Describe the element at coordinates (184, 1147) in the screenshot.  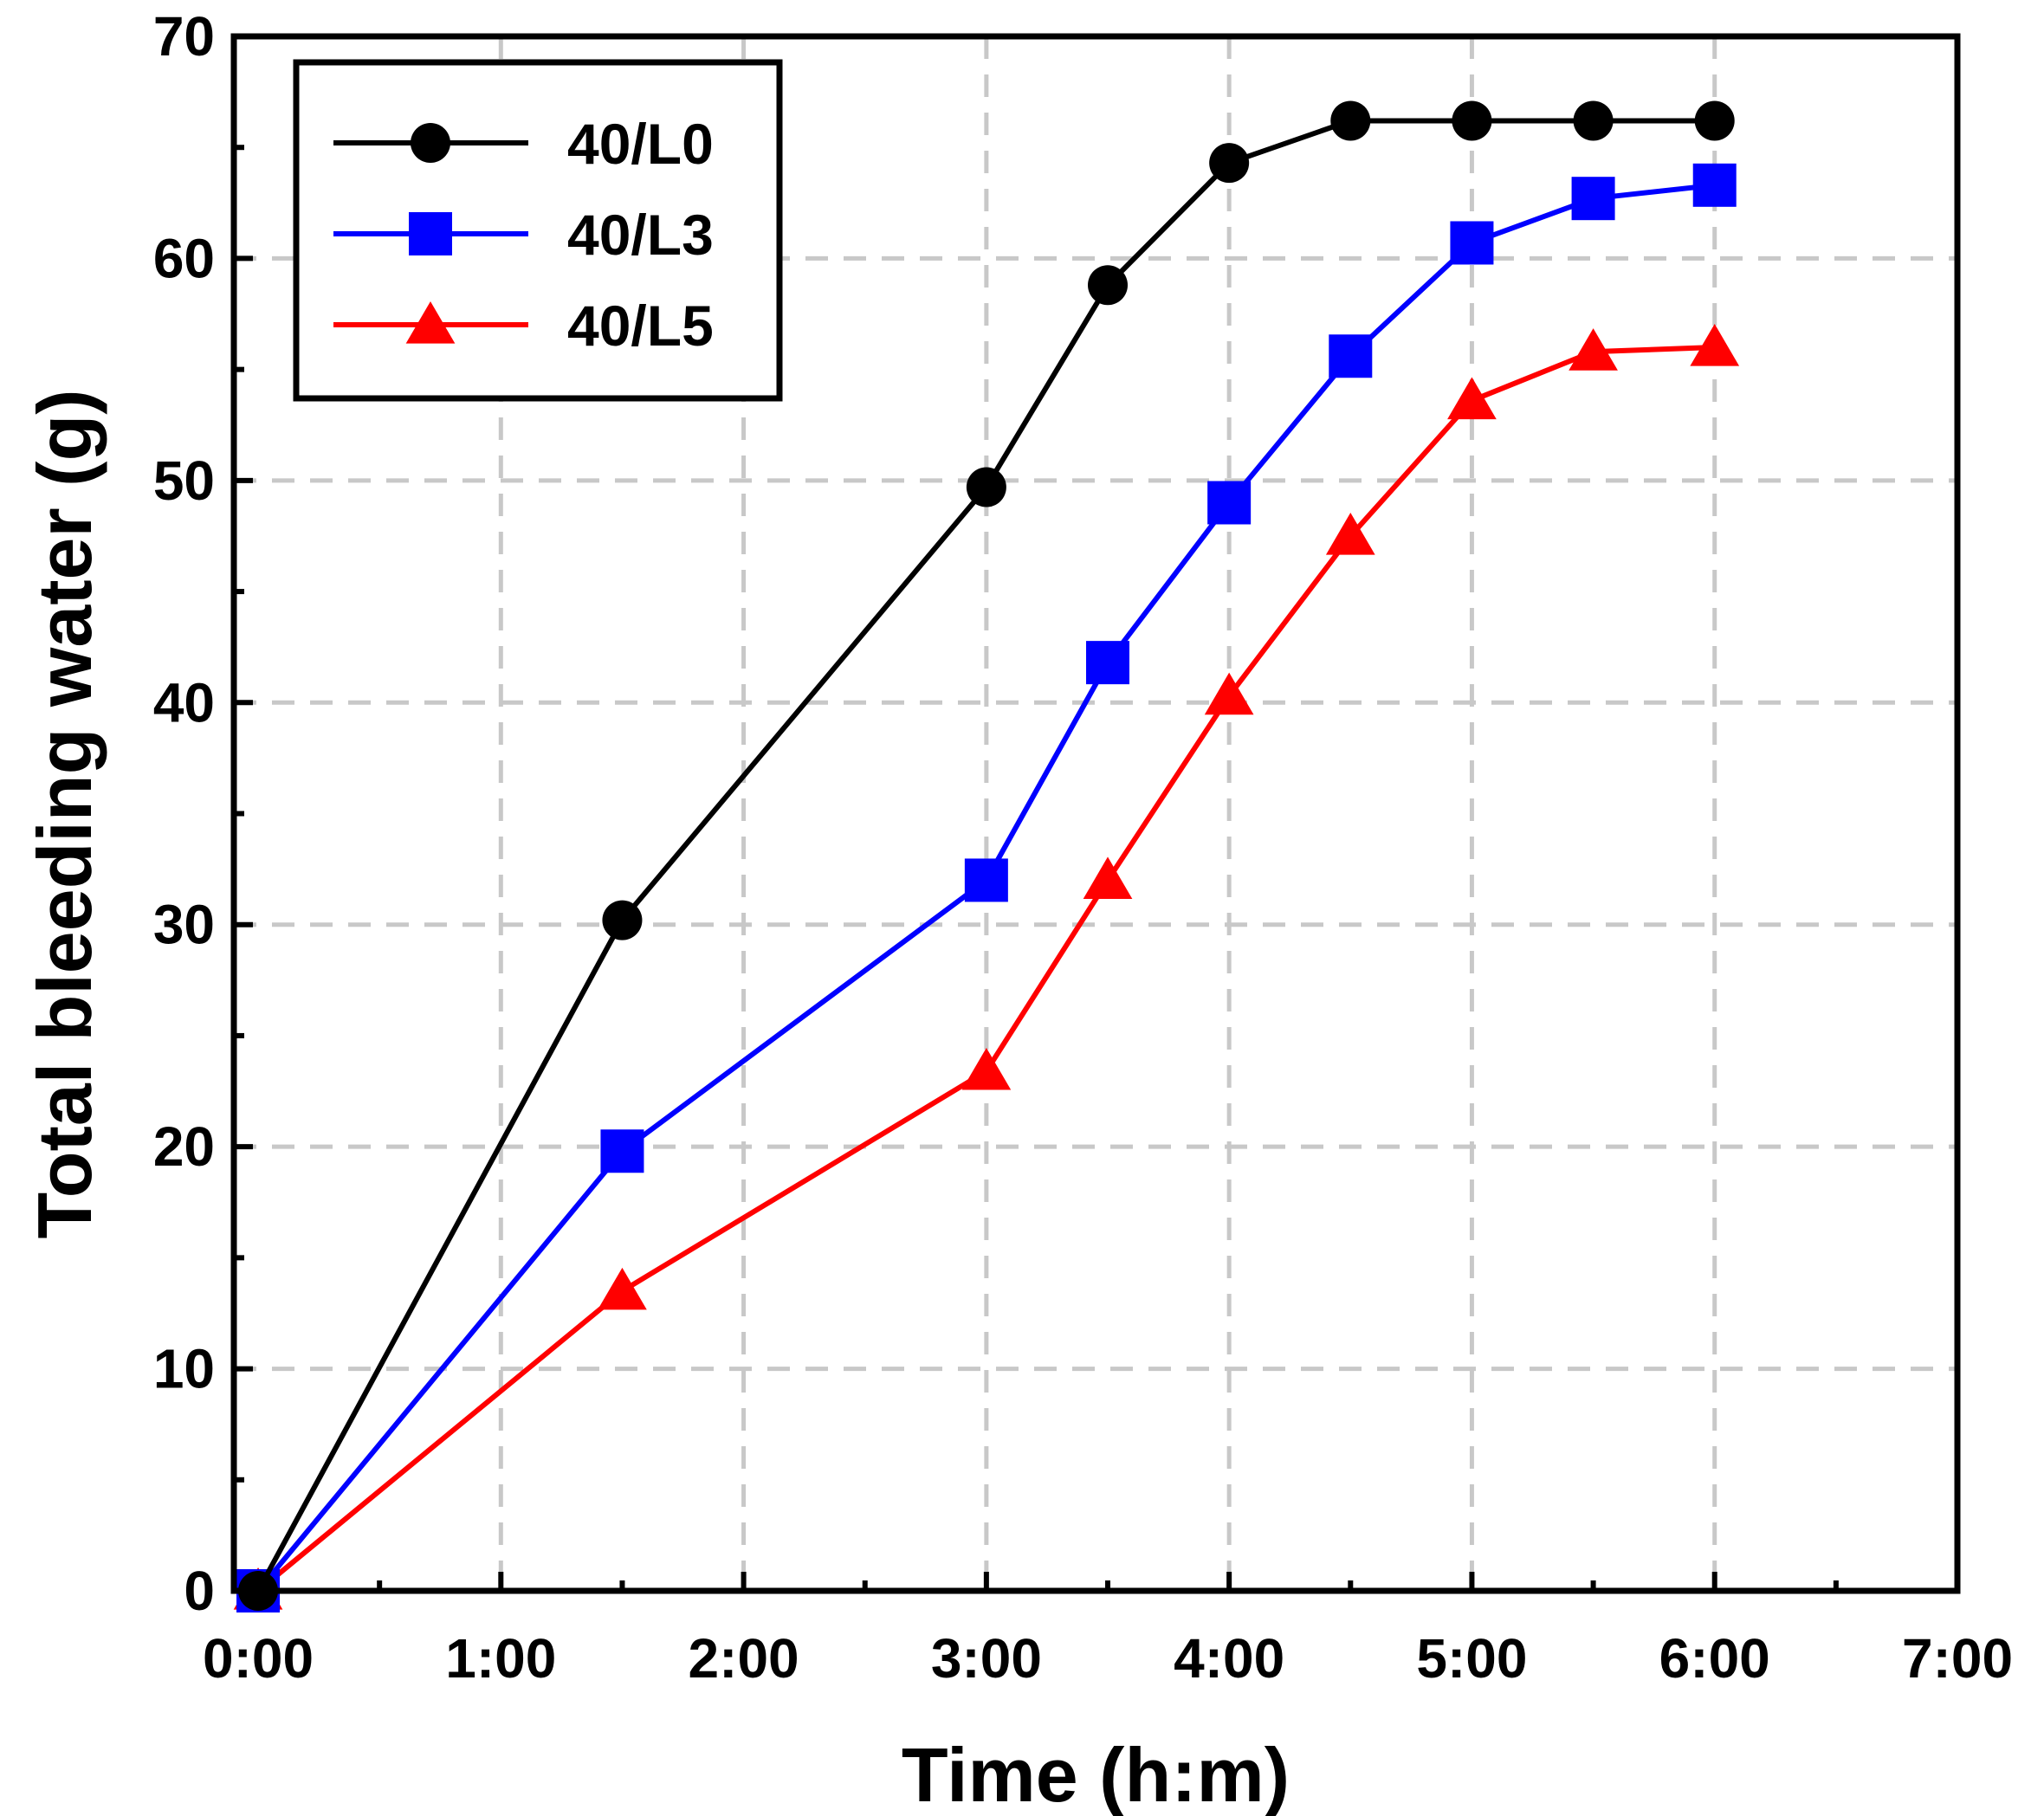
I see `y-tick-label: 20` at that location.